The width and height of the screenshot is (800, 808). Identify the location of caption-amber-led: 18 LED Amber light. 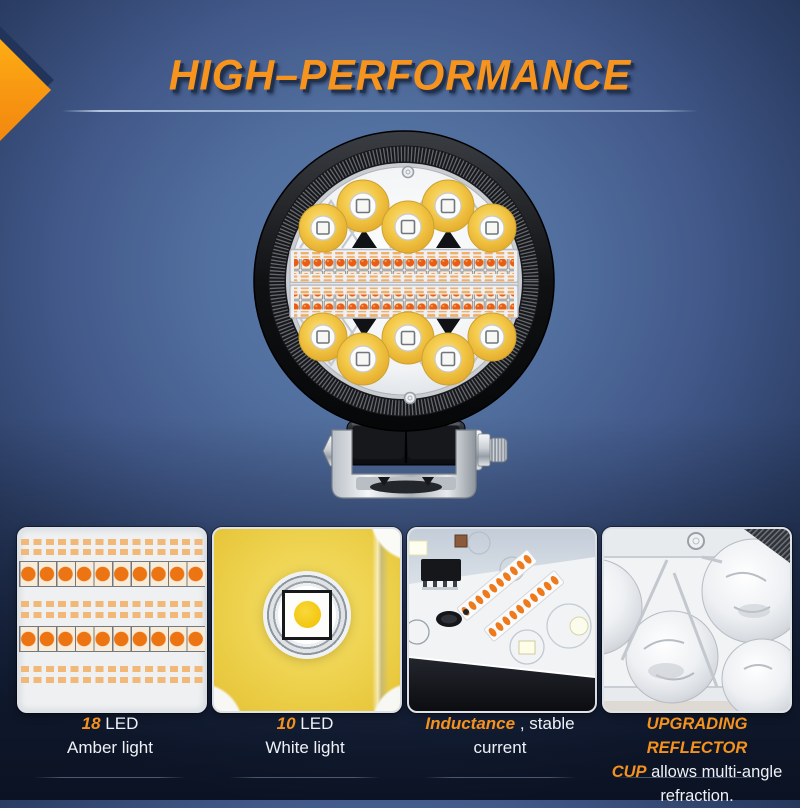
(110, 736).